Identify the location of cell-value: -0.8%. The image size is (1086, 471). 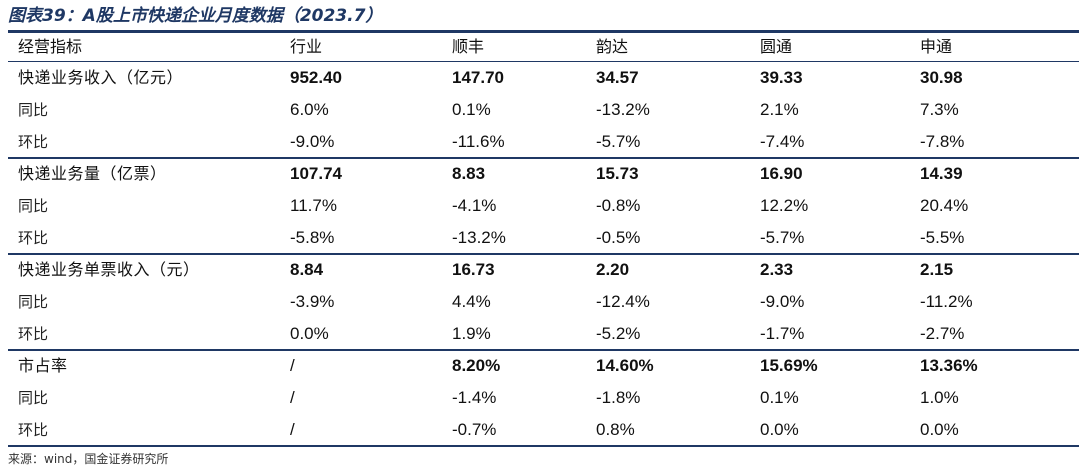
(618, 205).